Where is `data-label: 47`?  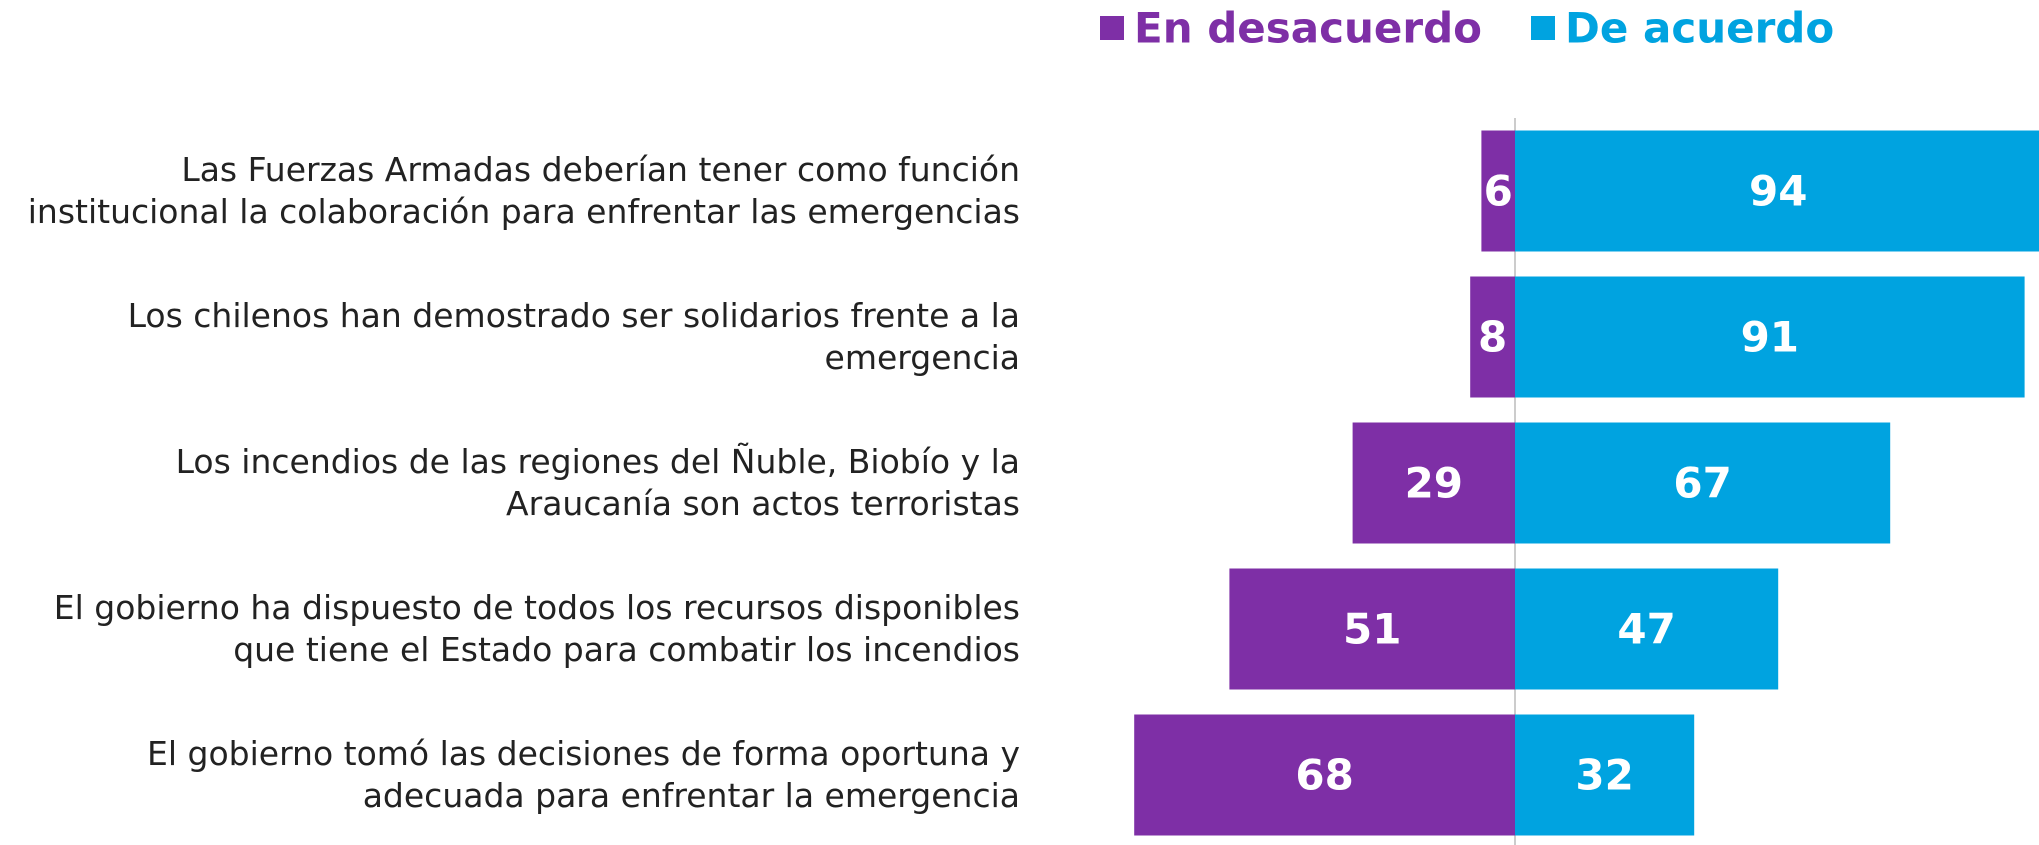
data-label: 47 is located at coordinates (1646, 629).